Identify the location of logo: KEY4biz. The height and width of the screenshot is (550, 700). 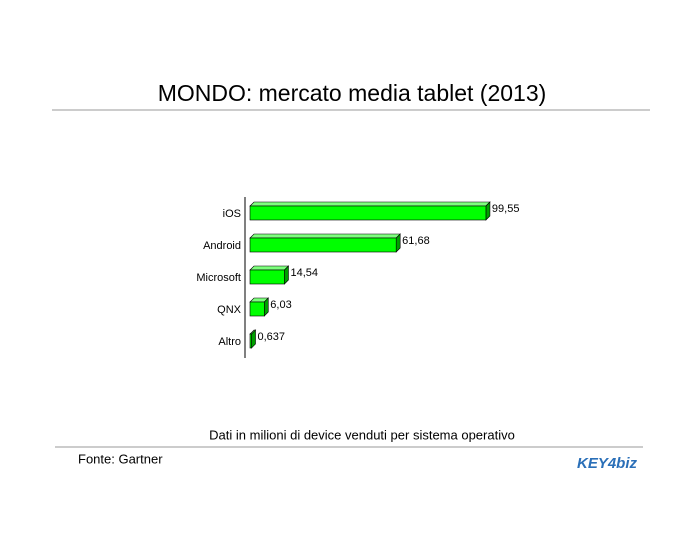
(607, 463).